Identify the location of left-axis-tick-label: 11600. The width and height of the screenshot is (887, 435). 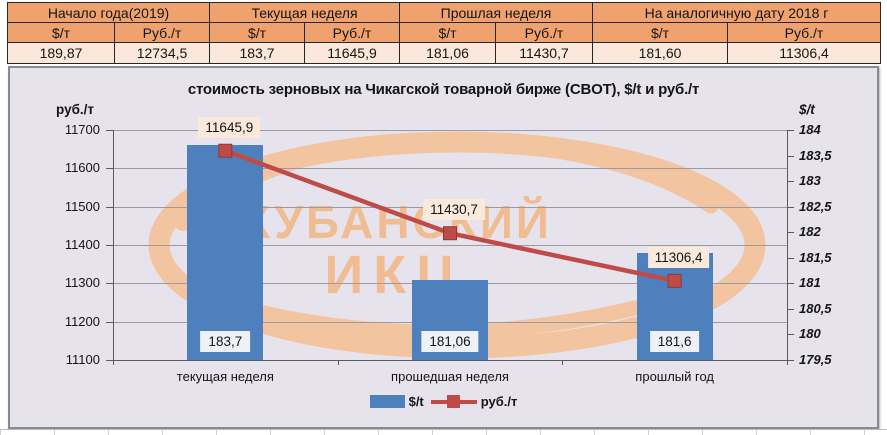
(82, 168).